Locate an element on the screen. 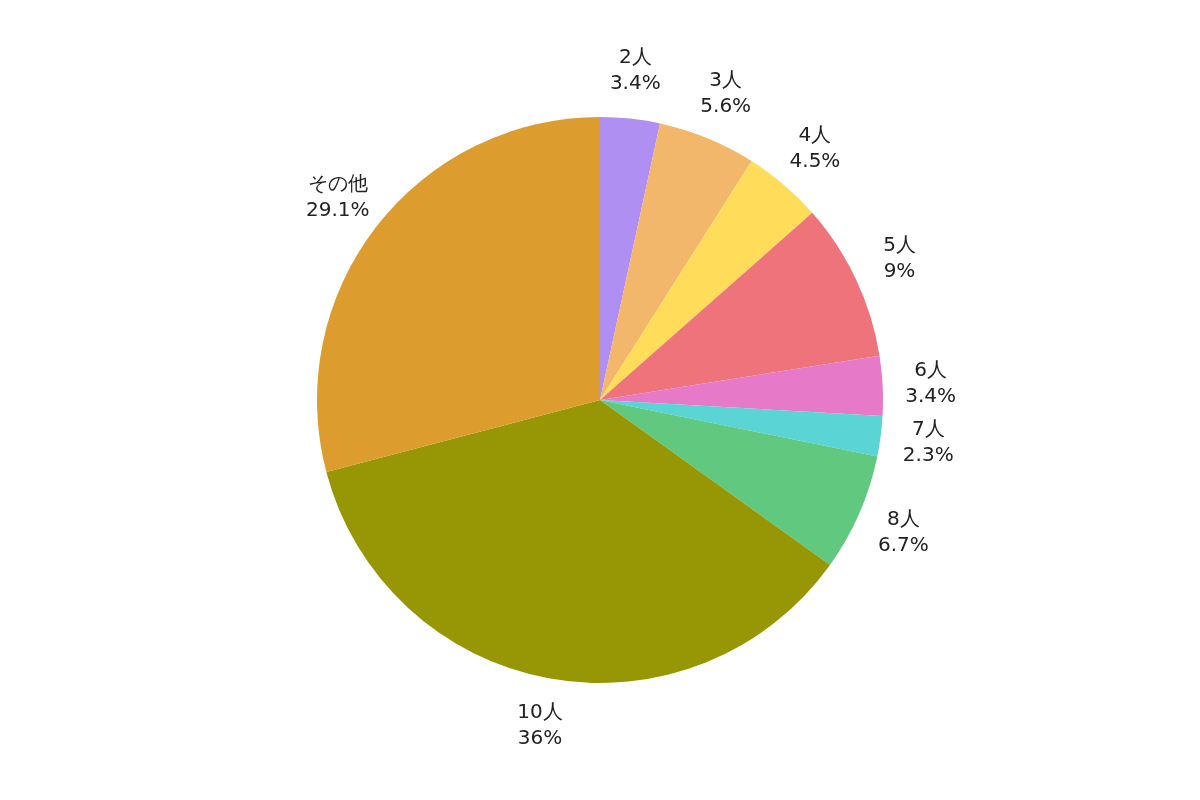  data-label: 2.3% is located at coordinates (928, 453).